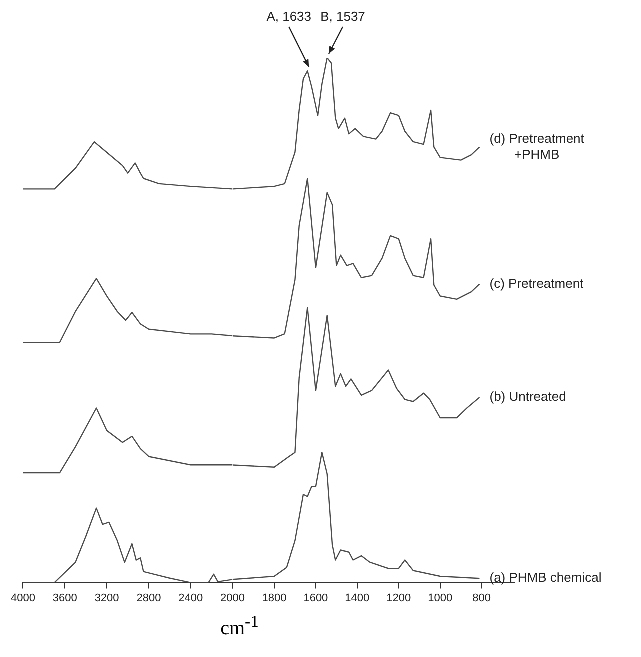  What do you see at coordinates (528, 396) in the screenshot?
I see `series-label: (b) Untreated` at bounding box center [528, 396].